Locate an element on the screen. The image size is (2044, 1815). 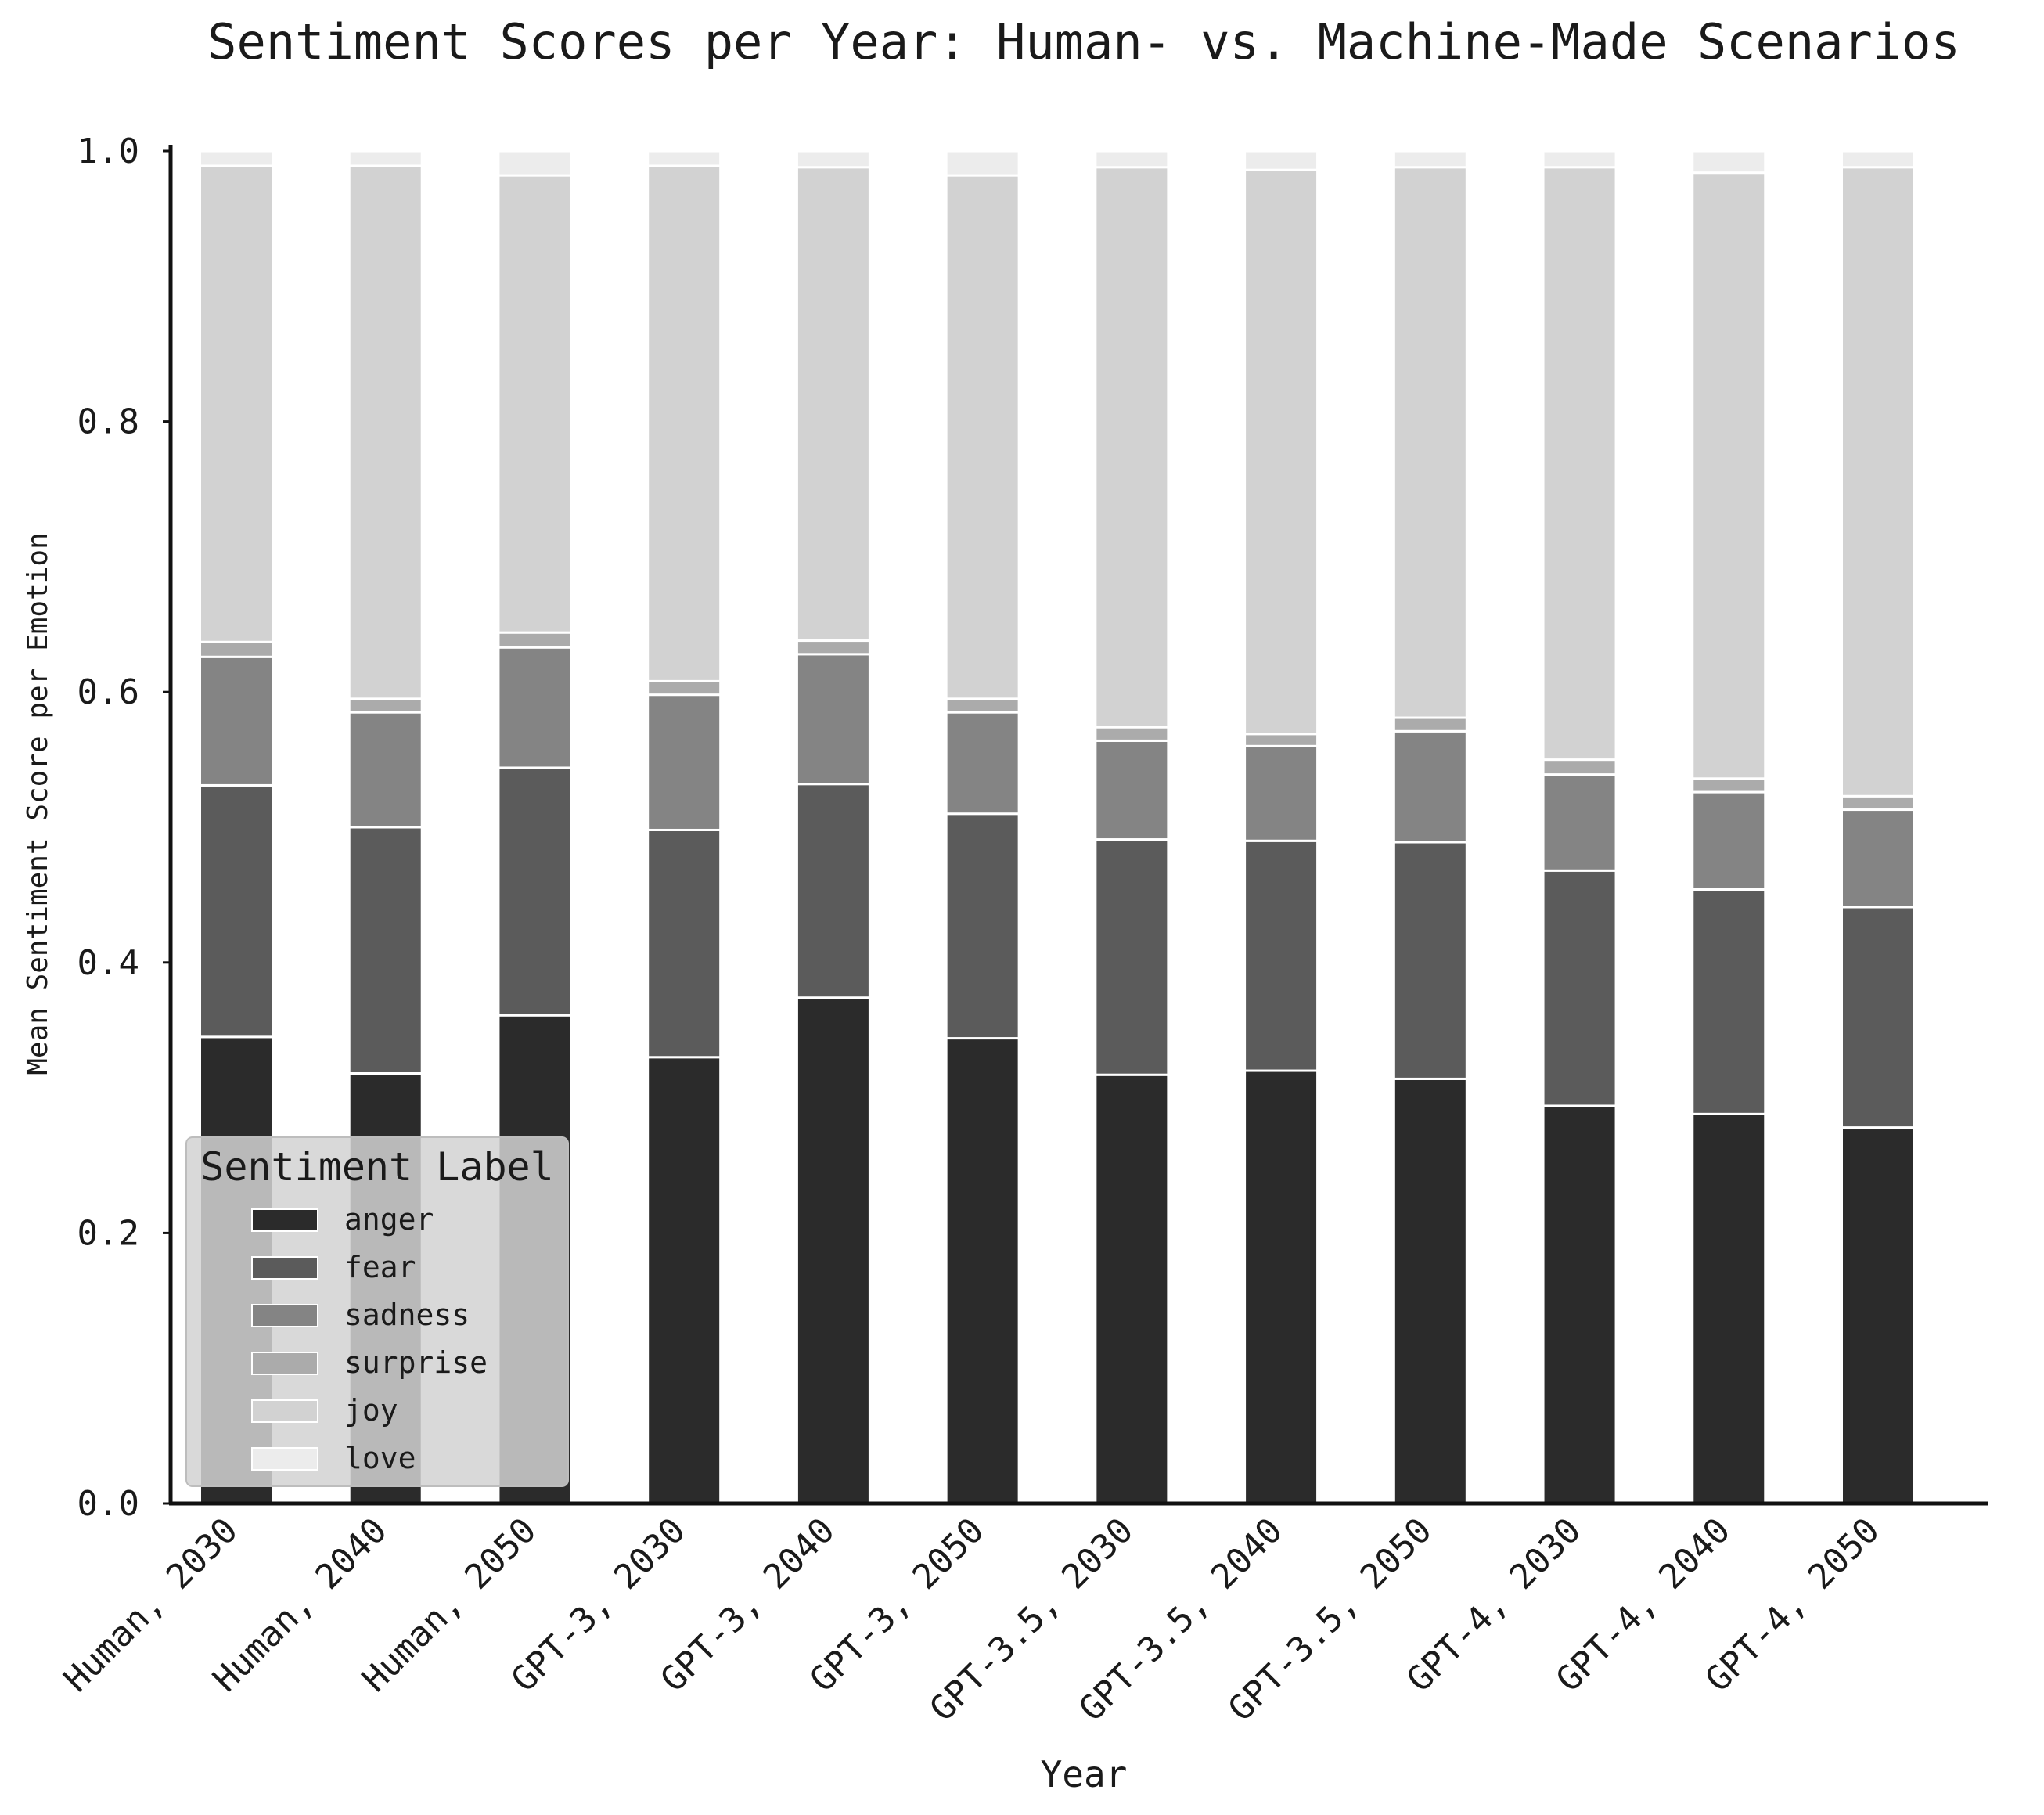
legend-label-joy: joy is located at coordinates (371, 1410).